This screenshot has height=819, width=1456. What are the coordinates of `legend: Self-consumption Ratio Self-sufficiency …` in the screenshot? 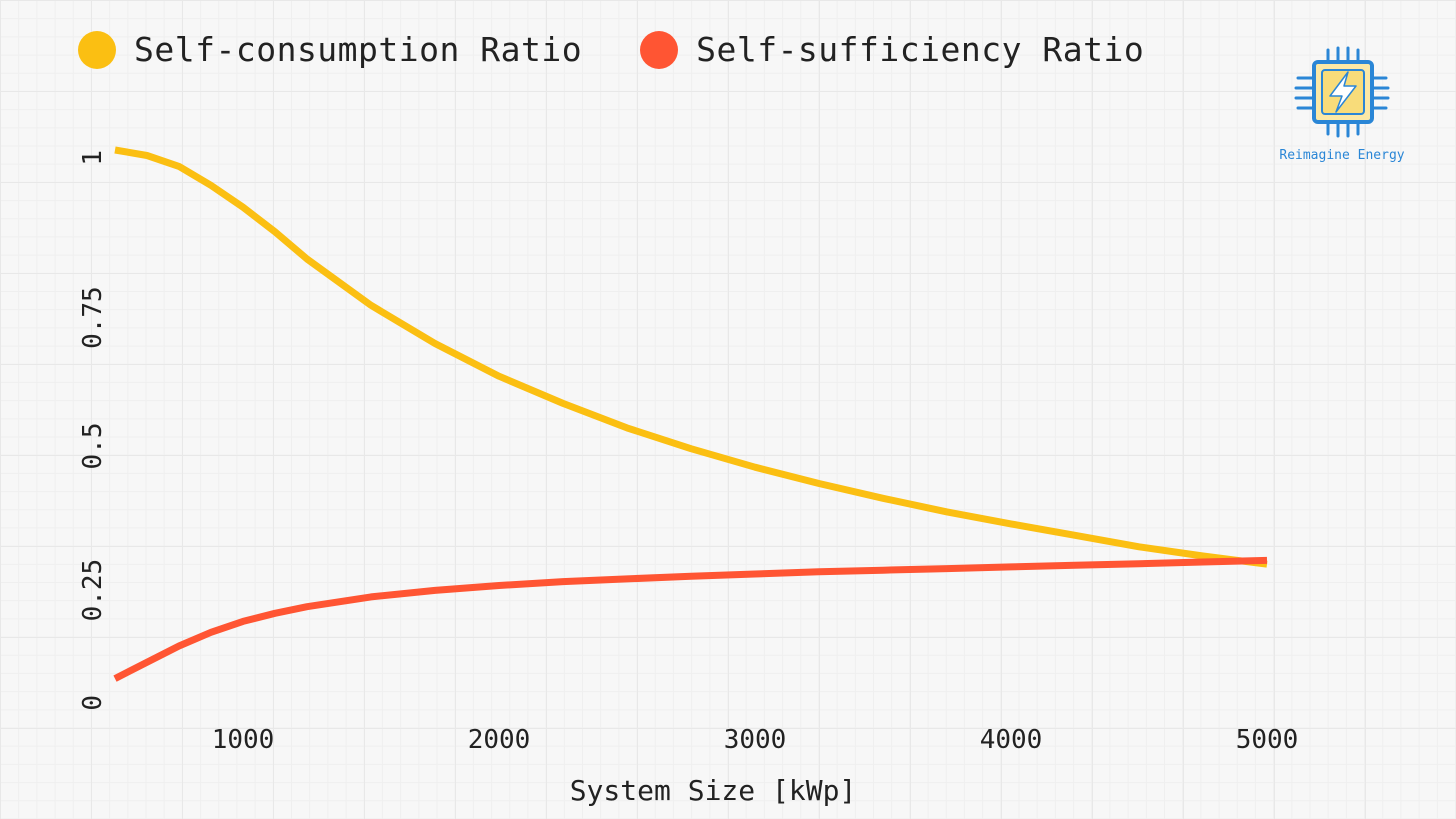 It's located at (640, 49).